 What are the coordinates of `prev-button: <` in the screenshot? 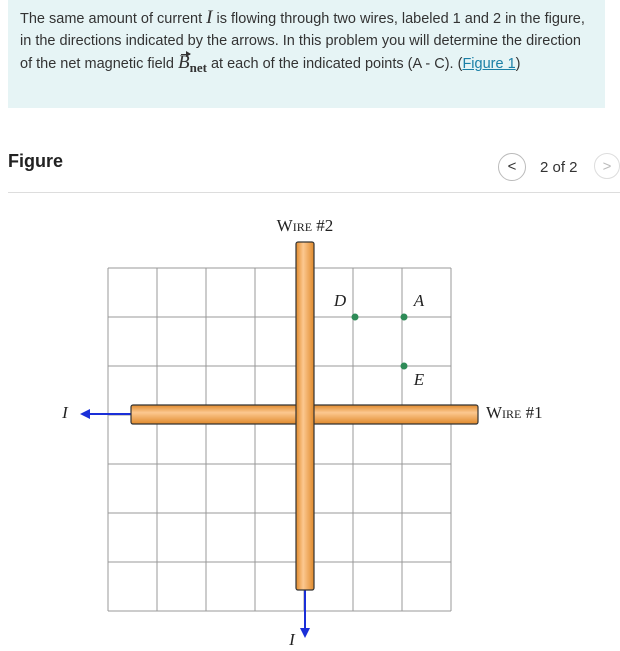 It's located at (512, 167).